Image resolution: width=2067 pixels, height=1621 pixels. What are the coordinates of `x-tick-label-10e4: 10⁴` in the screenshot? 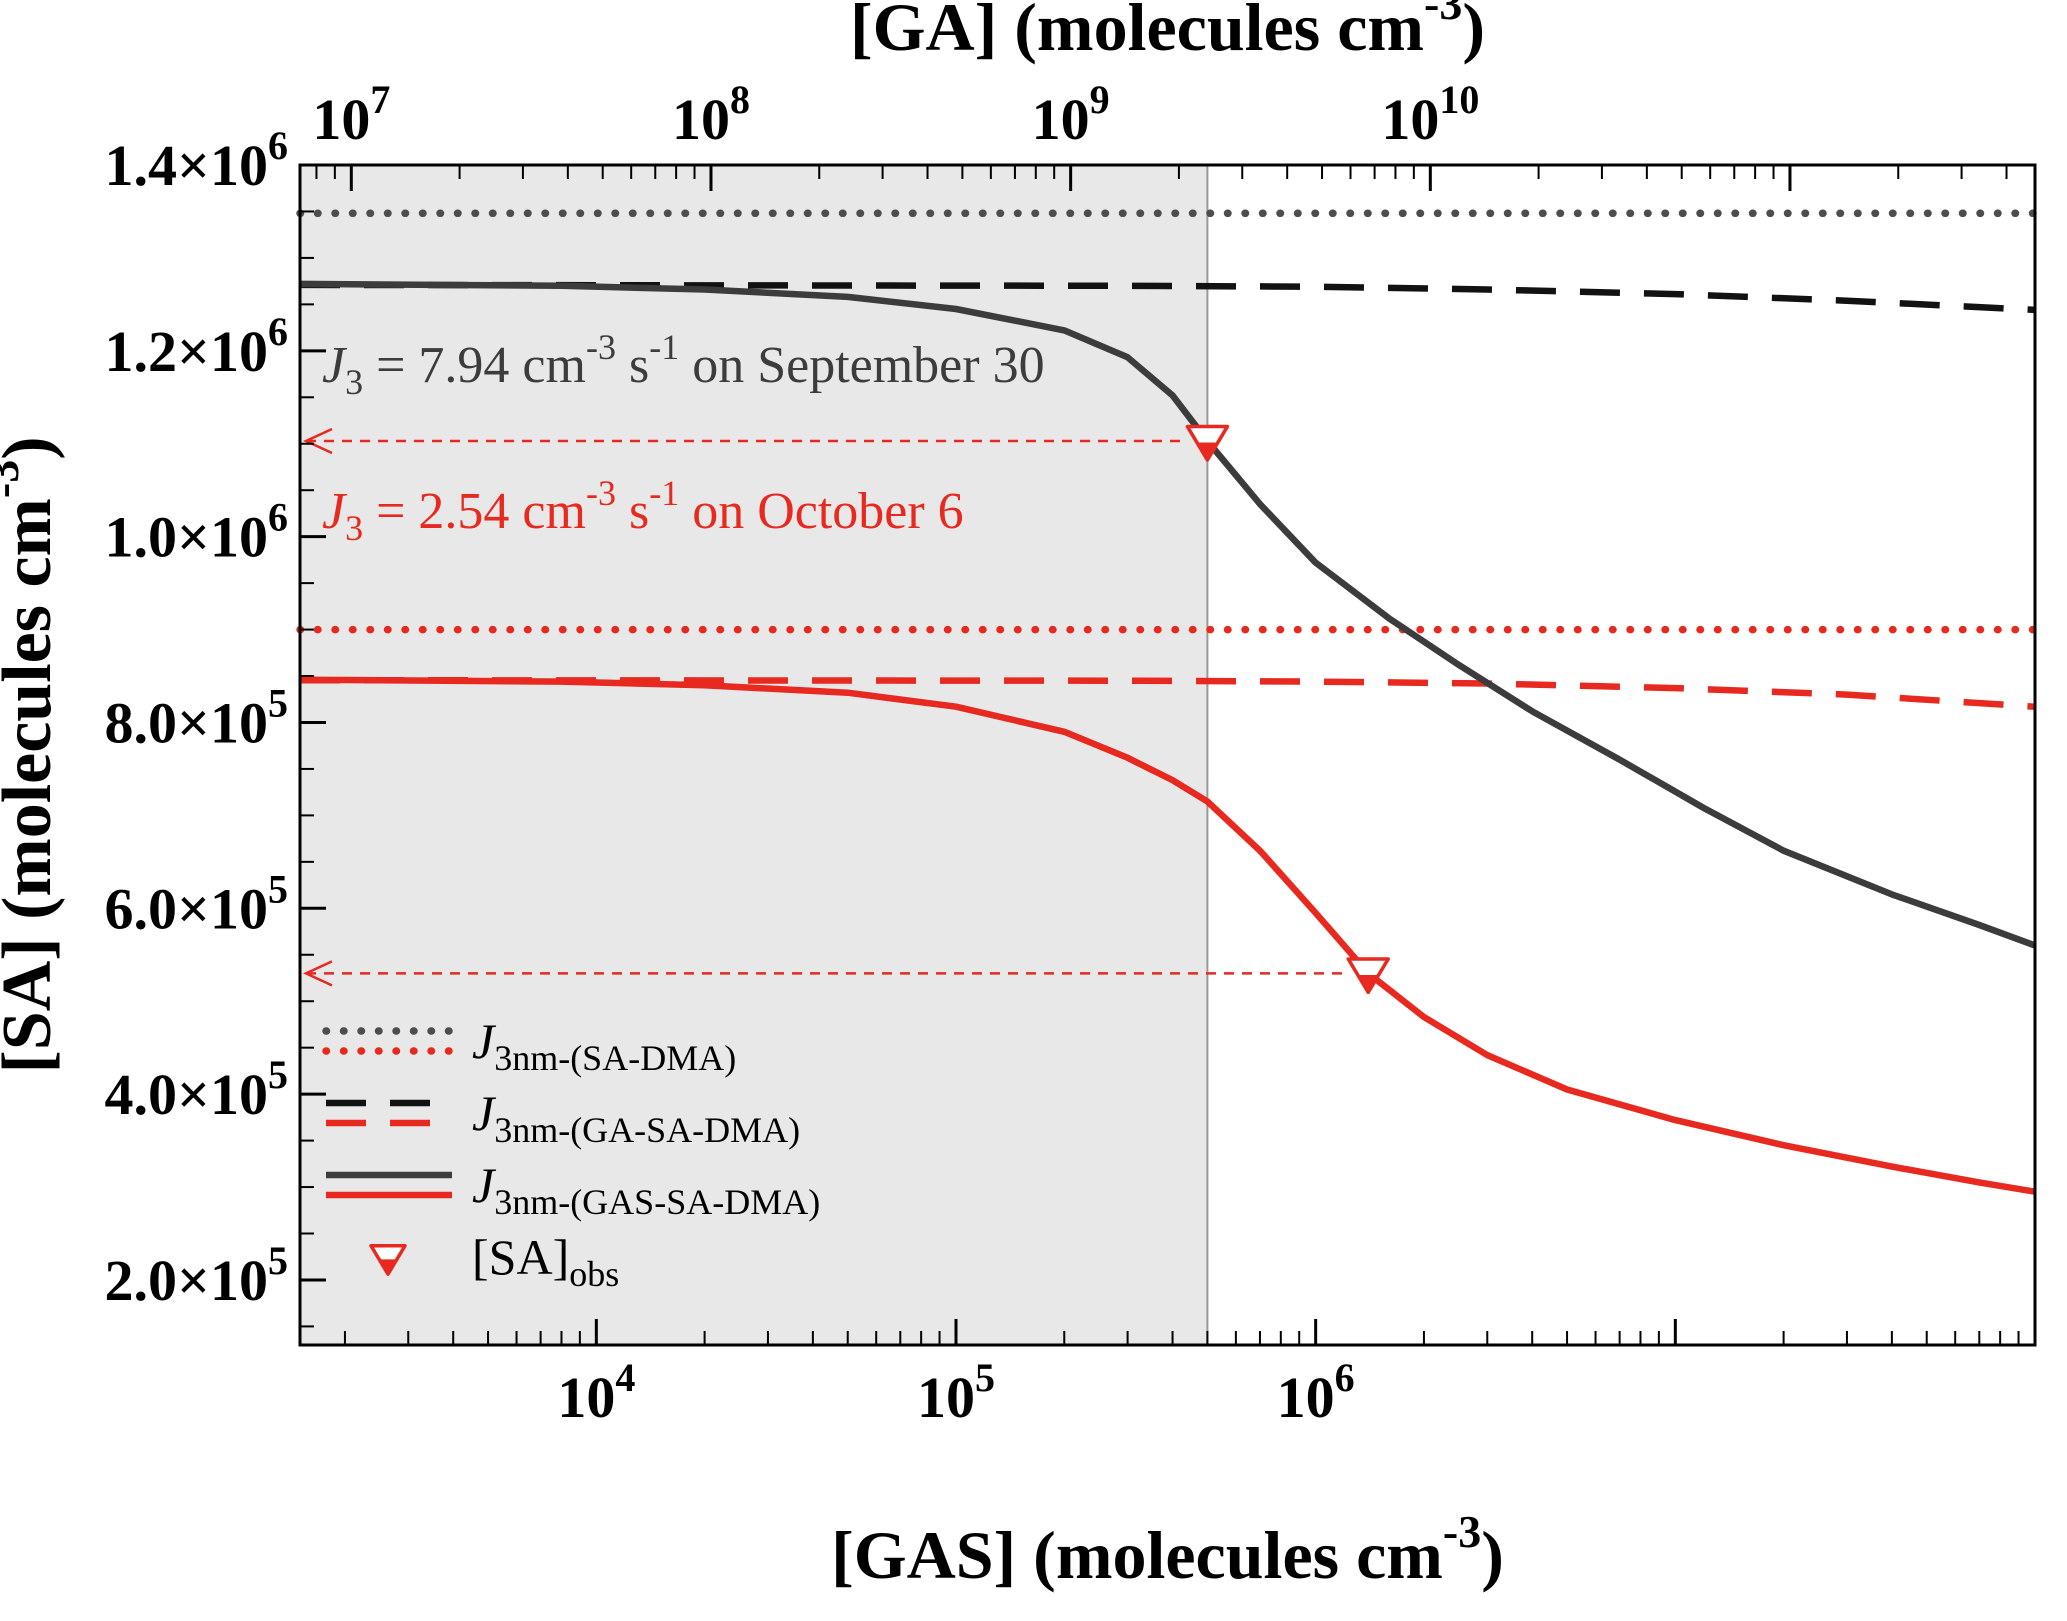 It's located at (596, 1392).